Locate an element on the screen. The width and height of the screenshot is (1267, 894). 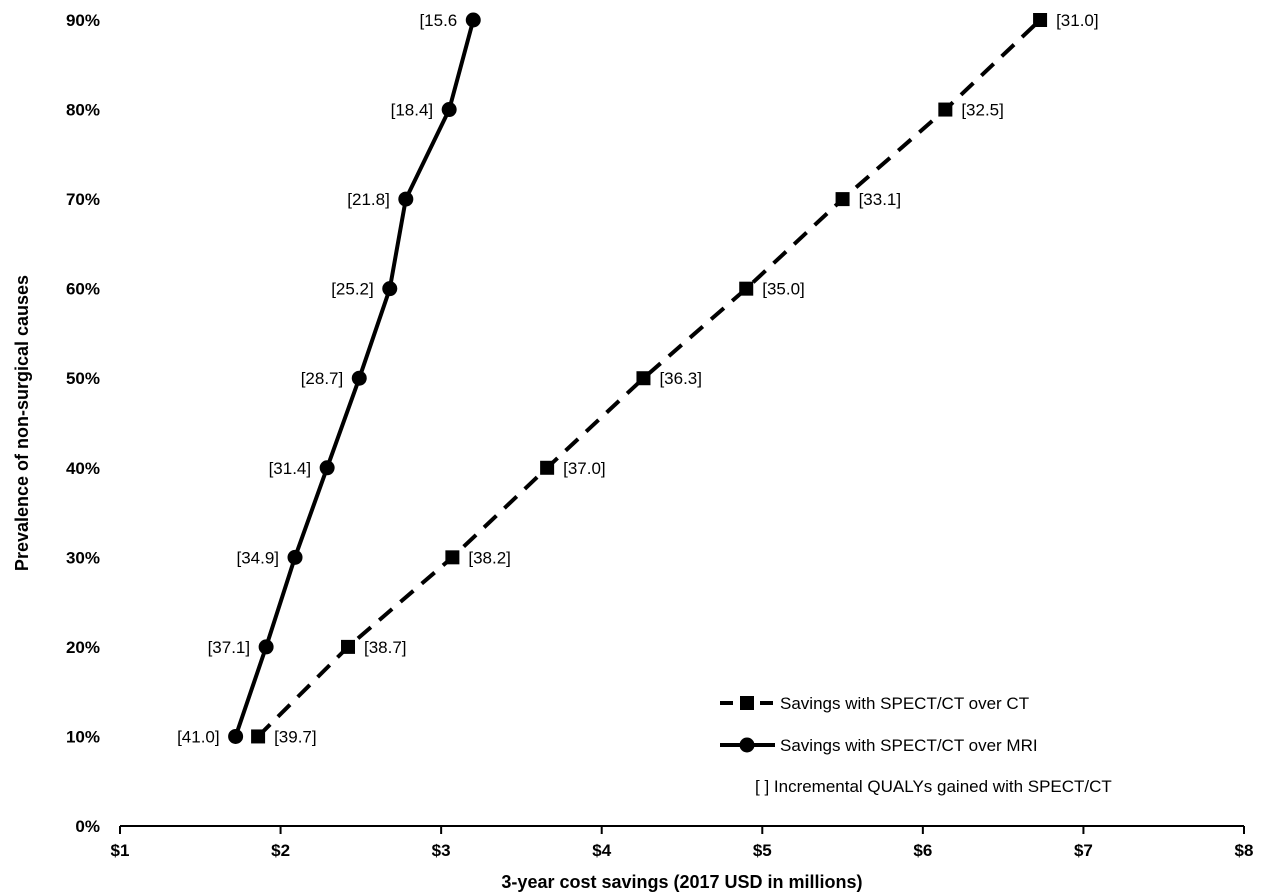
x-tick-label: $4 is located at coordinates (601, 850).